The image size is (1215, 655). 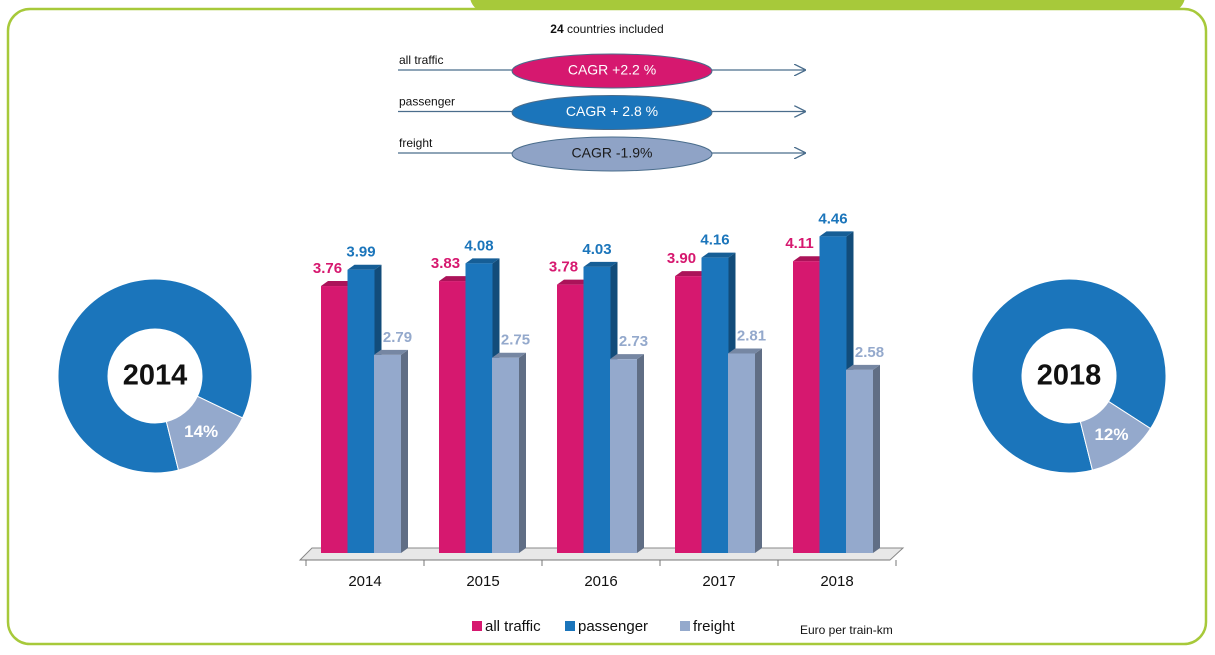 What do you see at coordinates (613, 626) in the screenshot?
I see `legend-label: passenger` at bounding box center [613, 626].